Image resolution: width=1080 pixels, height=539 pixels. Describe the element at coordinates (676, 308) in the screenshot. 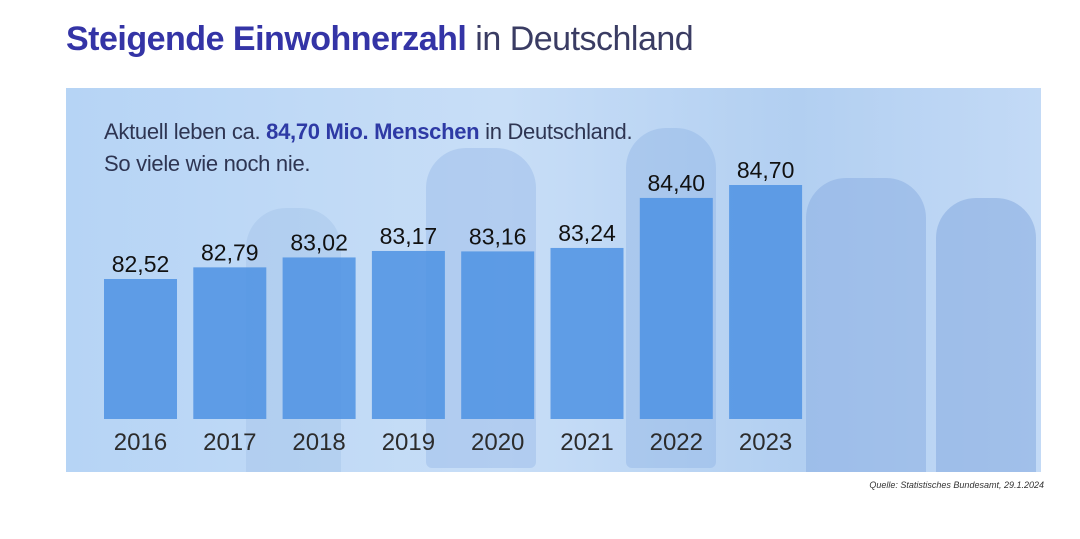

I see `bar-2022` at that location.